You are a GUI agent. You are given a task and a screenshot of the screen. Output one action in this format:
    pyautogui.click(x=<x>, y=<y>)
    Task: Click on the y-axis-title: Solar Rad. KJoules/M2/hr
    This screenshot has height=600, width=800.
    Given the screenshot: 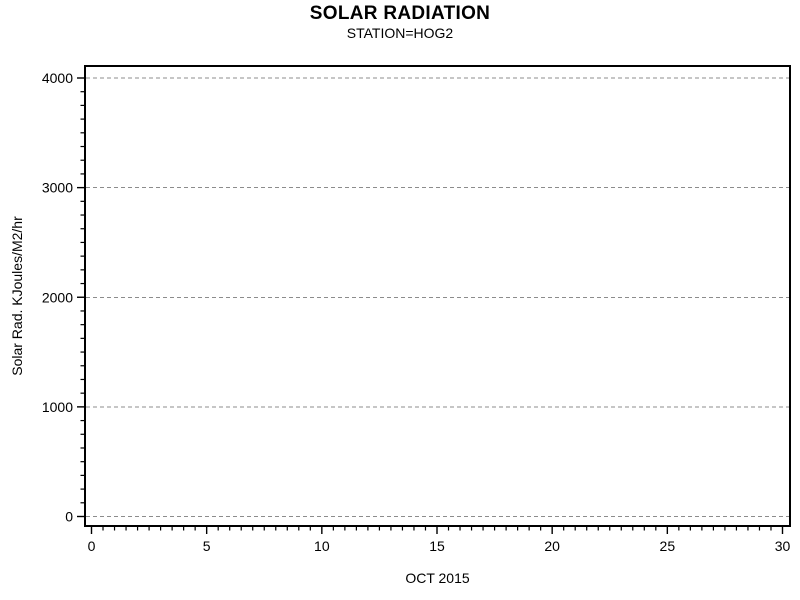 What is the action you would take?
    pyautogui.click(x=17, y=296)
    